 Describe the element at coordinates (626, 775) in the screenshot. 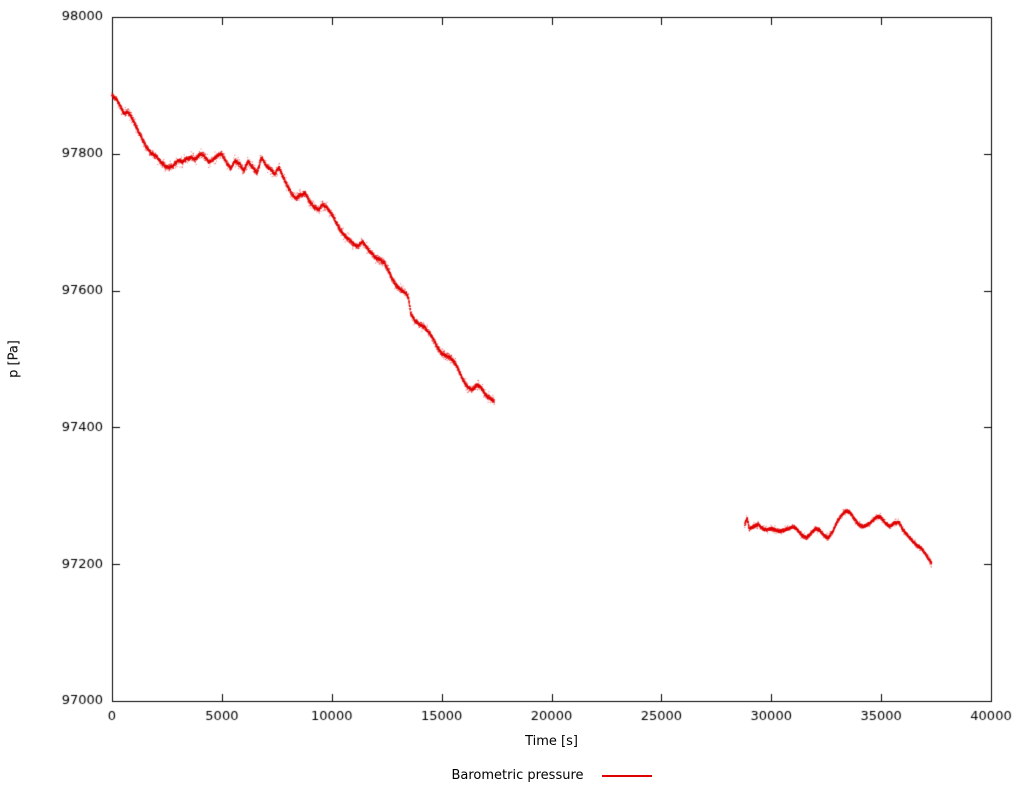

I see `legend-line-swatch` at that location.